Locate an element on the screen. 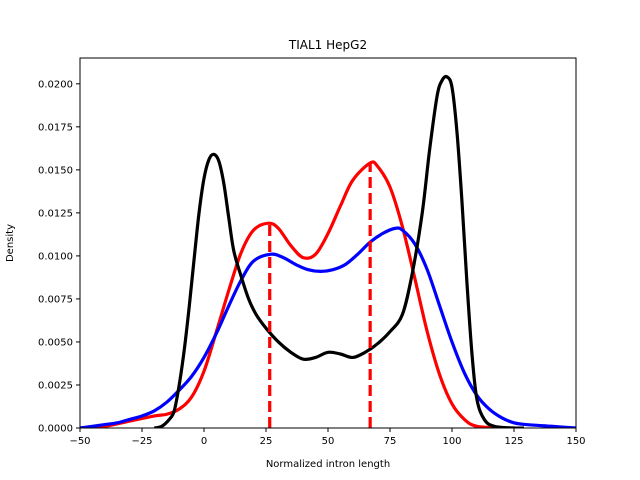  x-tick-label: 0 is located at coordinates (204, 441).